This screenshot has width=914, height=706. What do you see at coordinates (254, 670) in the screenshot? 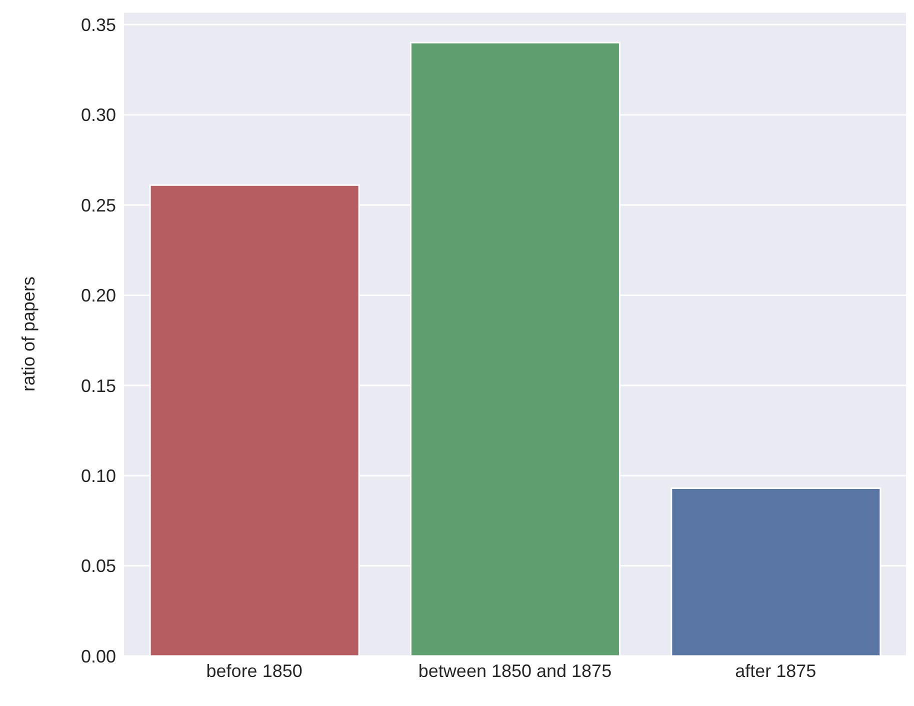
I see `x-tick-label: before 1850` at bounding box center [254, 670].